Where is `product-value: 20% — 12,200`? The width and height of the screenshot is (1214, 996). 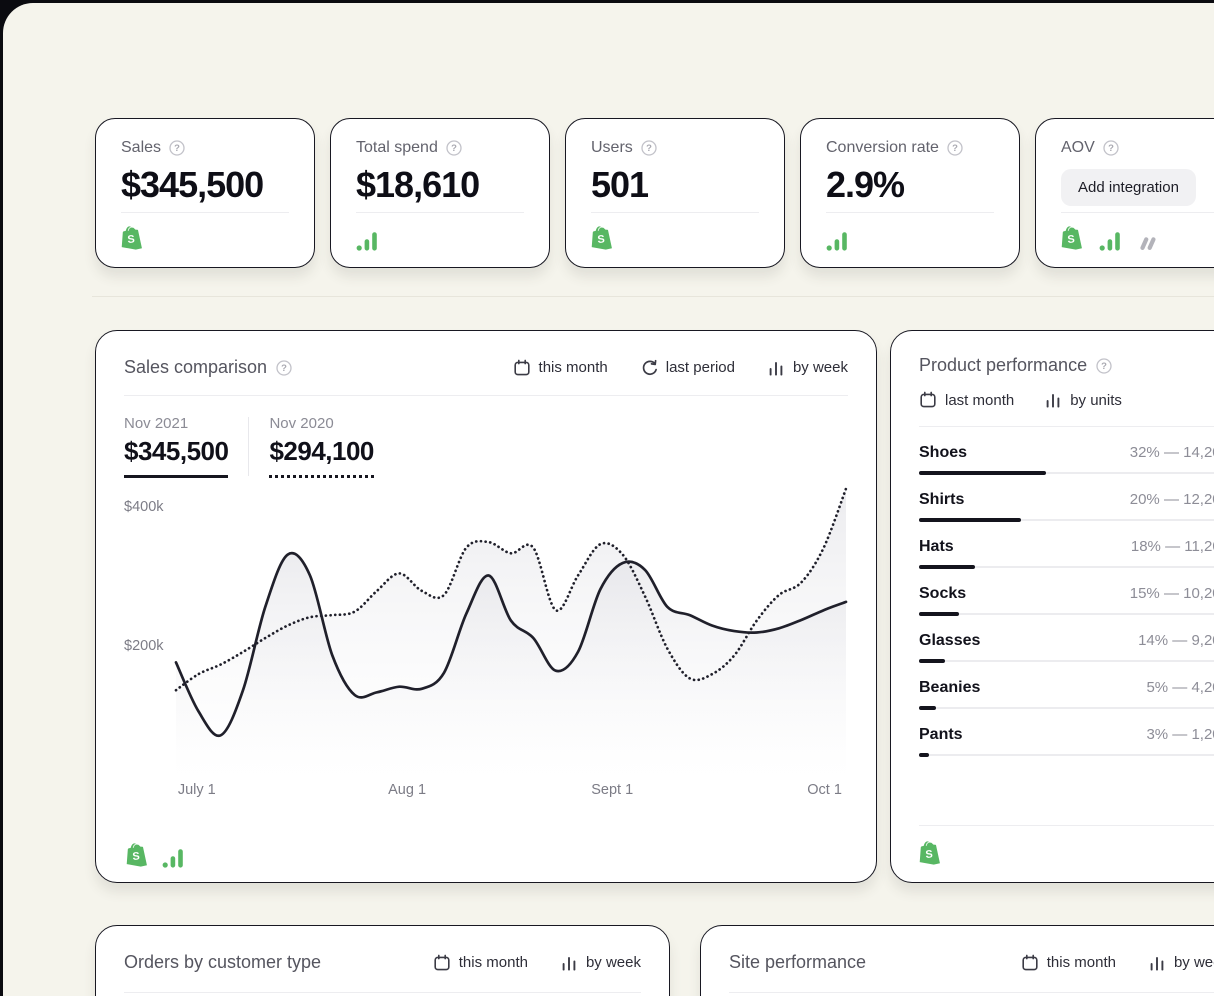 product-value: 20% — 12,200 is located at coordinates (1171, 499).